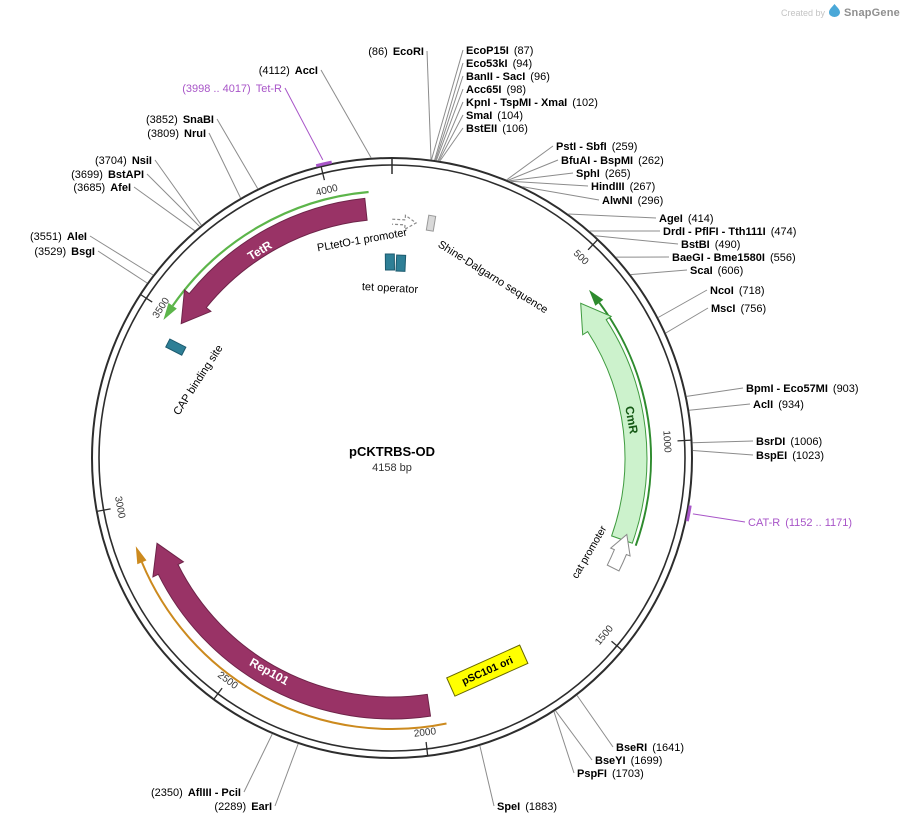  Describe the element at coordinates (716, 271) in the screenshot. I see `enzyme-label-scai: ScaI (606)` at that location.